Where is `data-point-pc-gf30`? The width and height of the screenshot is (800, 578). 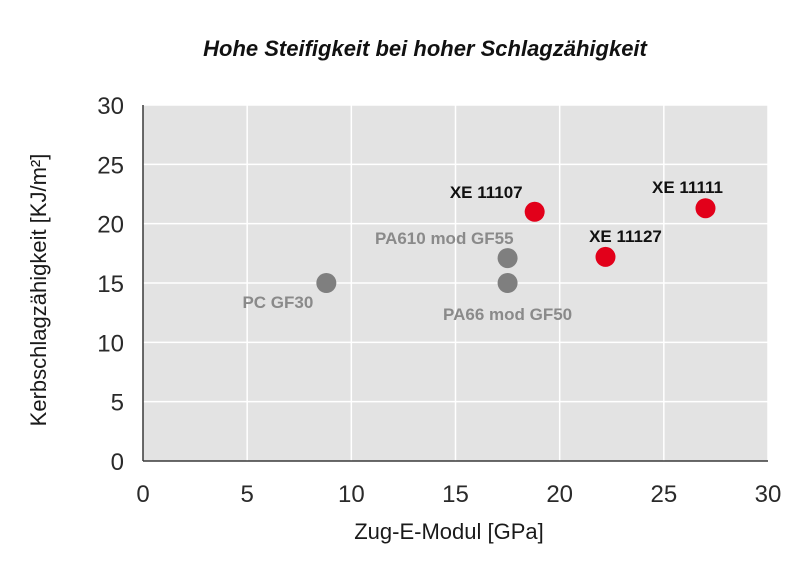
data-point-pc-gf30 is located at coordinates (326, 283).